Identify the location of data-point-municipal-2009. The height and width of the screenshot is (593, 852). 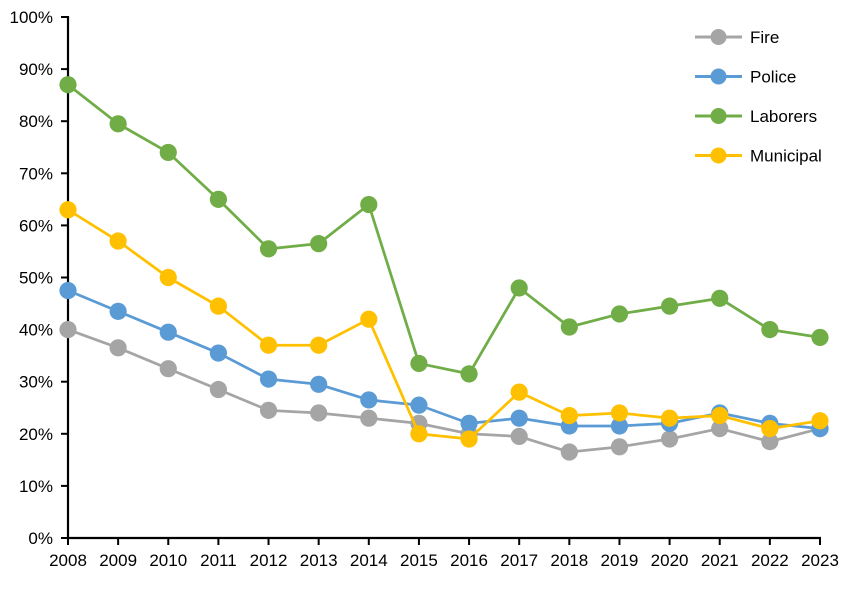
(118, 241).